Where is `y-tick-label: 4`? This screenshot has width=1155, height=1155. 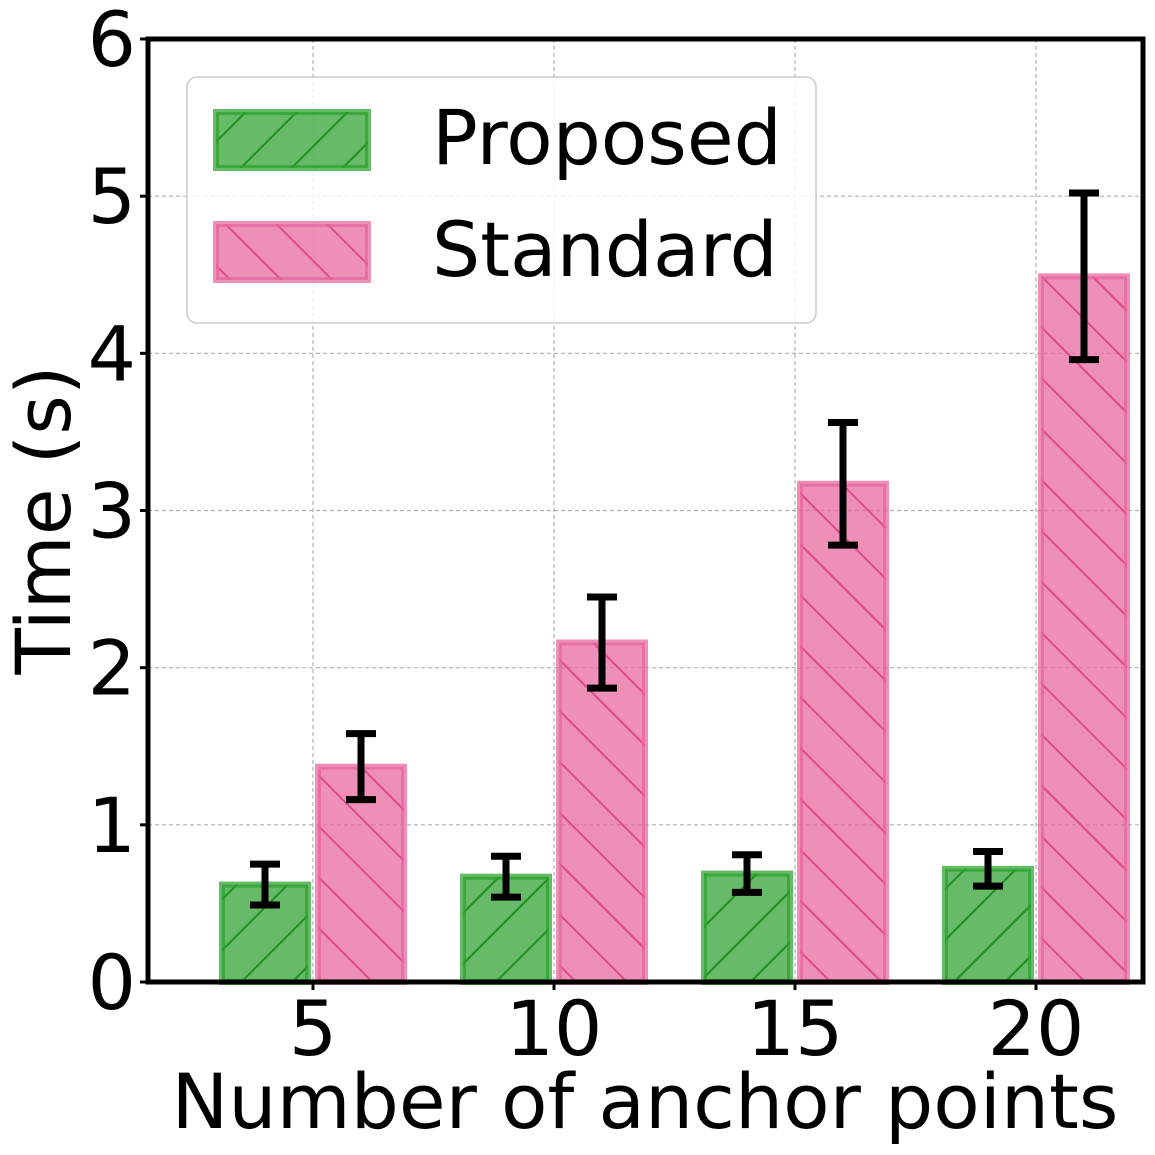 y-tick-label: 4 is located at coordinates (112, 353).